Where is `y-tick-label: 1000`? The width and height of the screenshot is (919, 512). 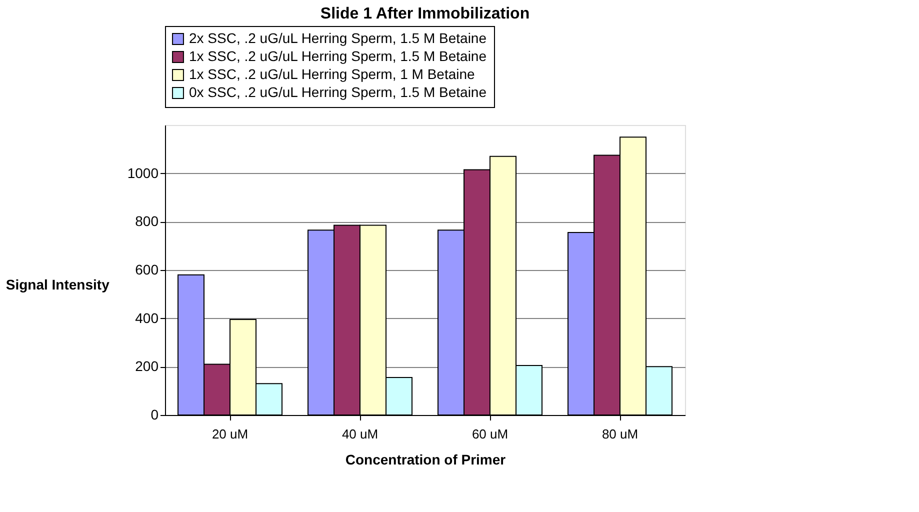
y-tick-label: 1000 is located at coordinates (143, 172).